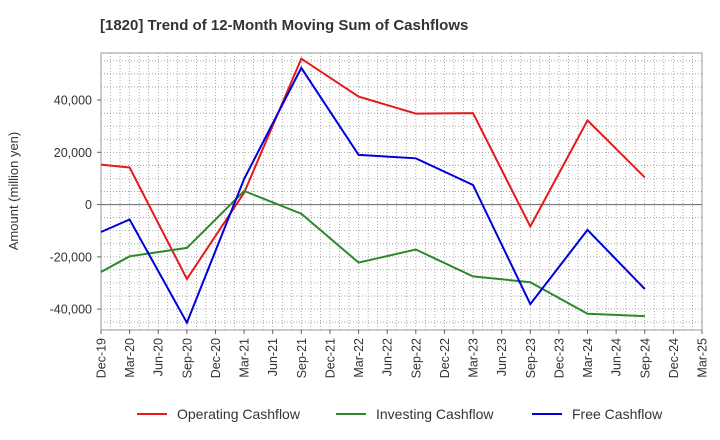 The width and height of the screenshot is (720, 440). I want to click on x-tick-label: Mar-23, so click(474, 358).